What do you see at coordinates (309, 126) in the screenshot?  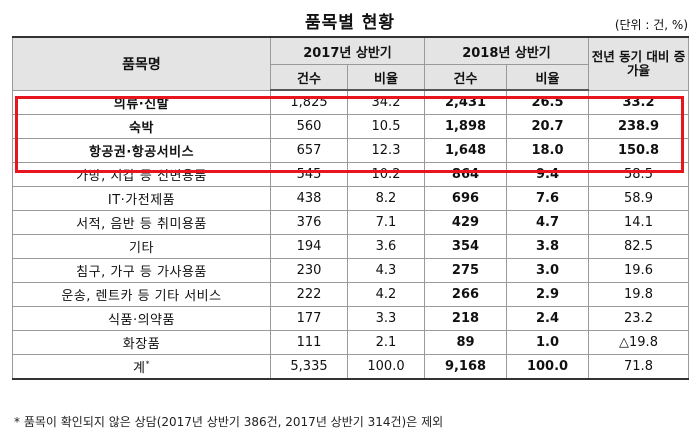 I see `row-2017-count: 560` at bounding box center [309, 126].